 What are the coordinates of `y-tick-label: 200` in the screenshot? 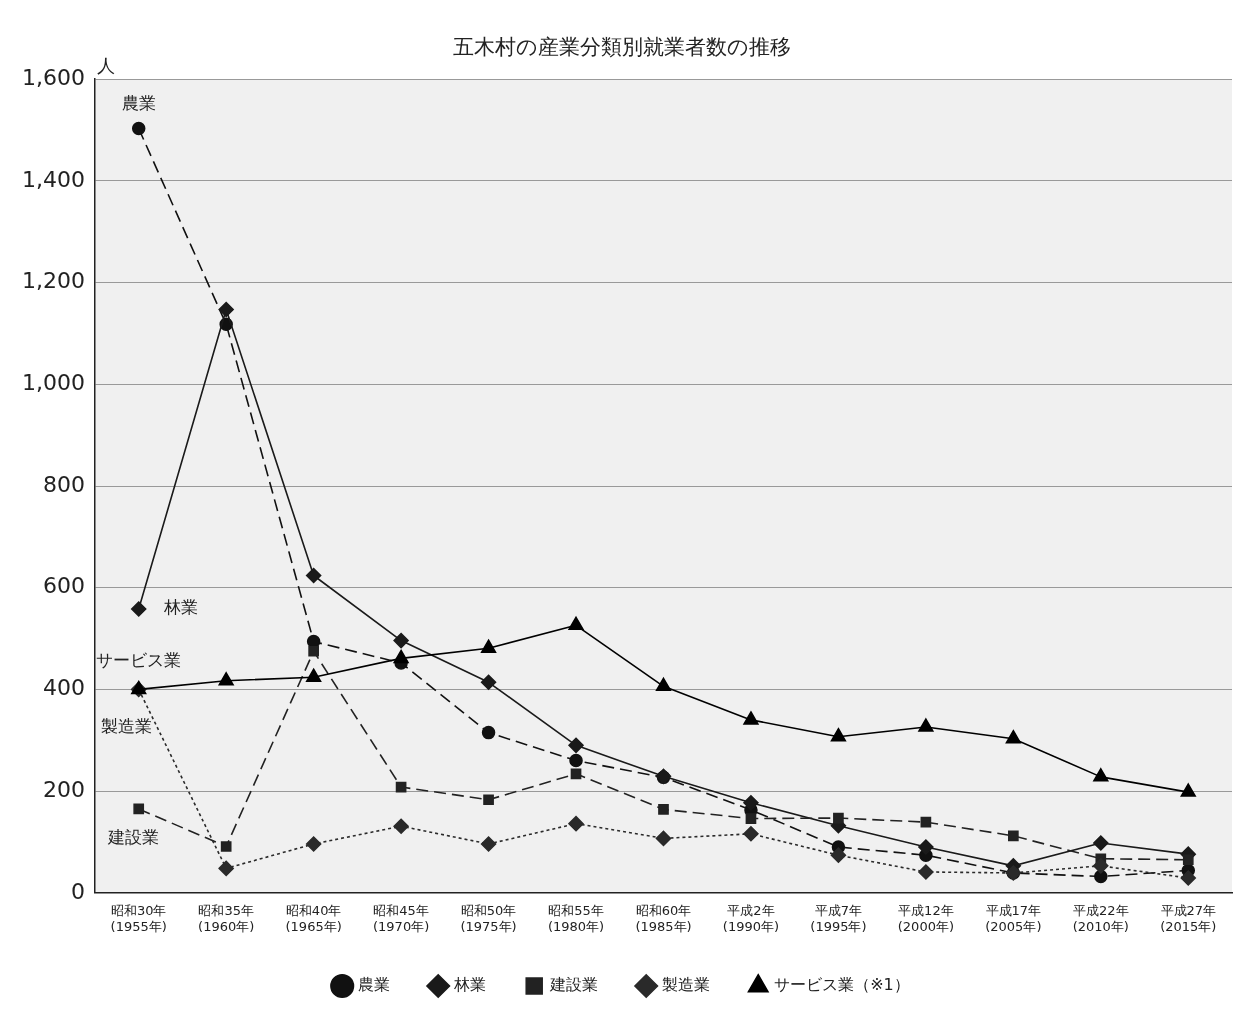 It's located at (63, 789).